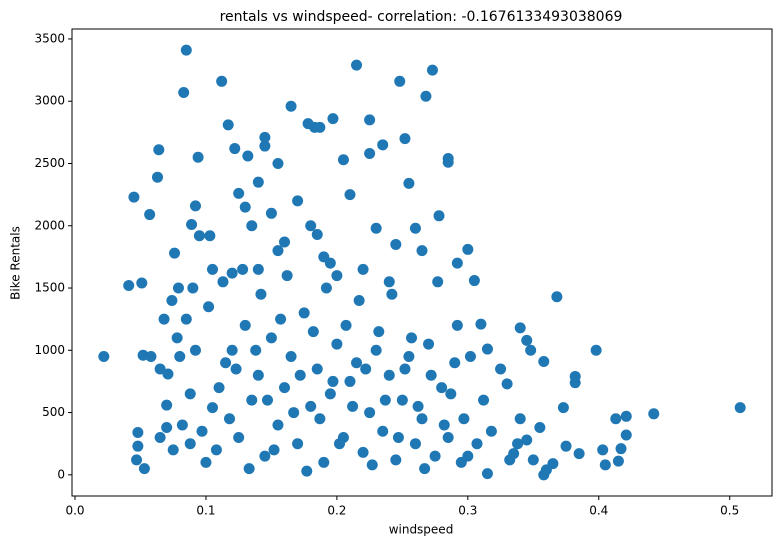  What do you see at coordinates (53, 412) in the screenshot?
I see `y-tick-label: 500` at bounding box center [53, 412].